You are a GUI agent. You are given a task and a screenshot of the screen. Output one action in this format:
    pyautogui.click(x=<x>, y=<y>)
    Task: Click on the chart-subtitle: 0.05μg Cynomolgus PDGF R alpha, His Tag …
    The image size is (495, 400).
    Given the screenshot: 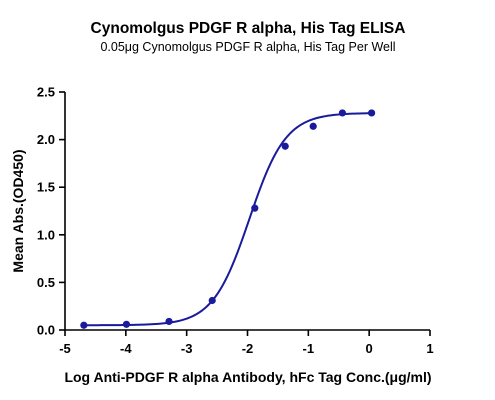 What is the action you would take?
    pyautogui.click(x=247, y=47)
    